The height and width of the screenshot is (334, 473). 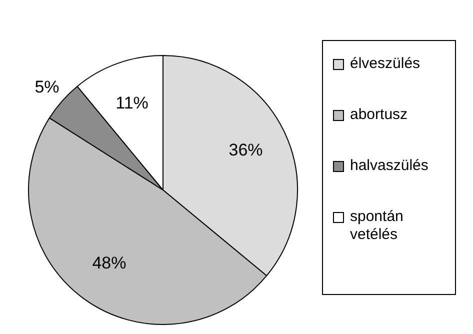 I want to click on data-label: 5%, so click(x=47, y=86).